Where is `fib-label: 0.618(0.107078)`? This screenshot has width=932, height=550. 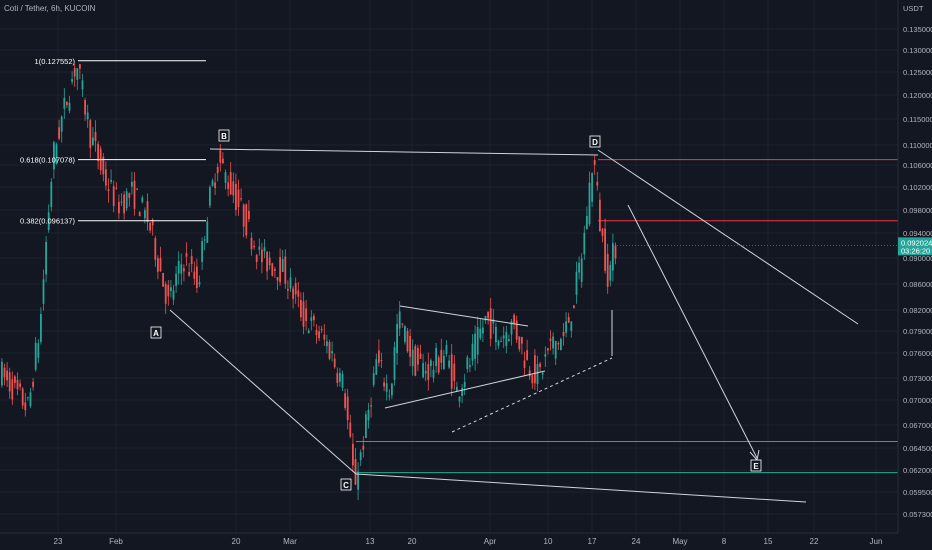 fib-label: 0.618(0.107078) is located at coordinates (48, 160).